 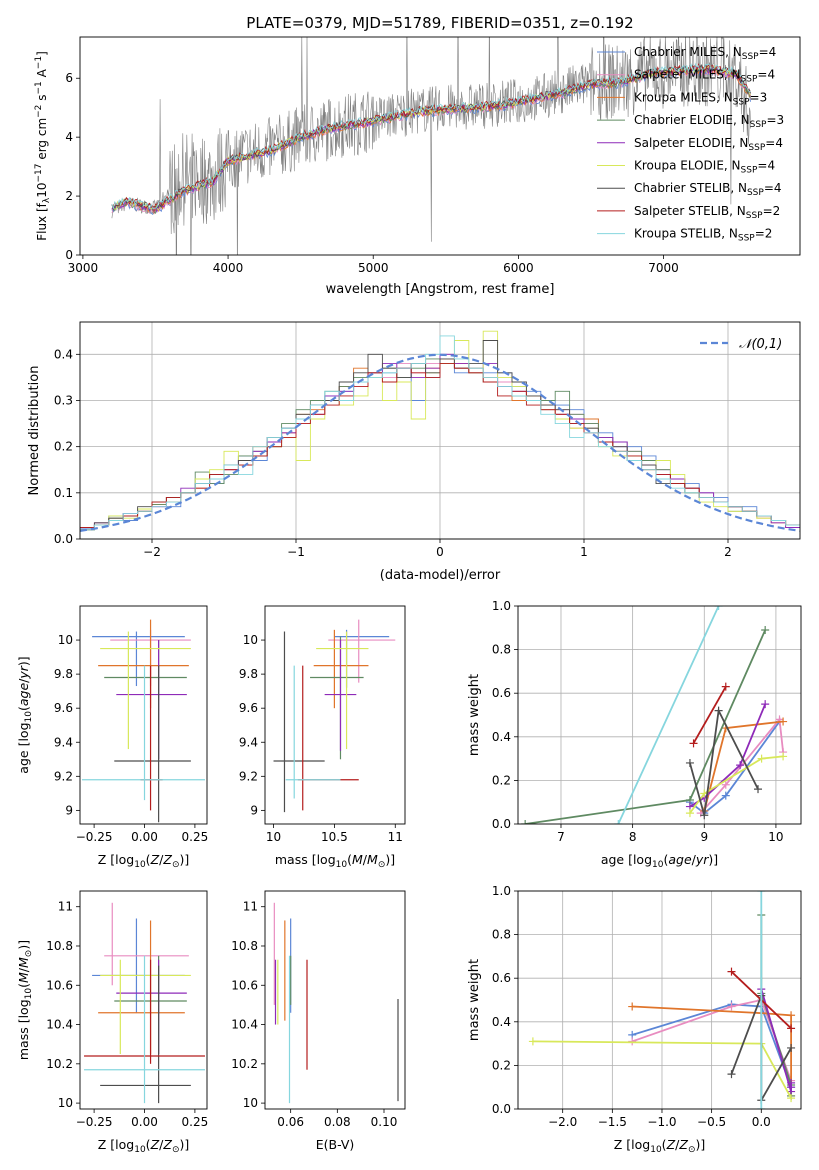 I want to click on x-tick-label: −2, so click(x=152, y=552).